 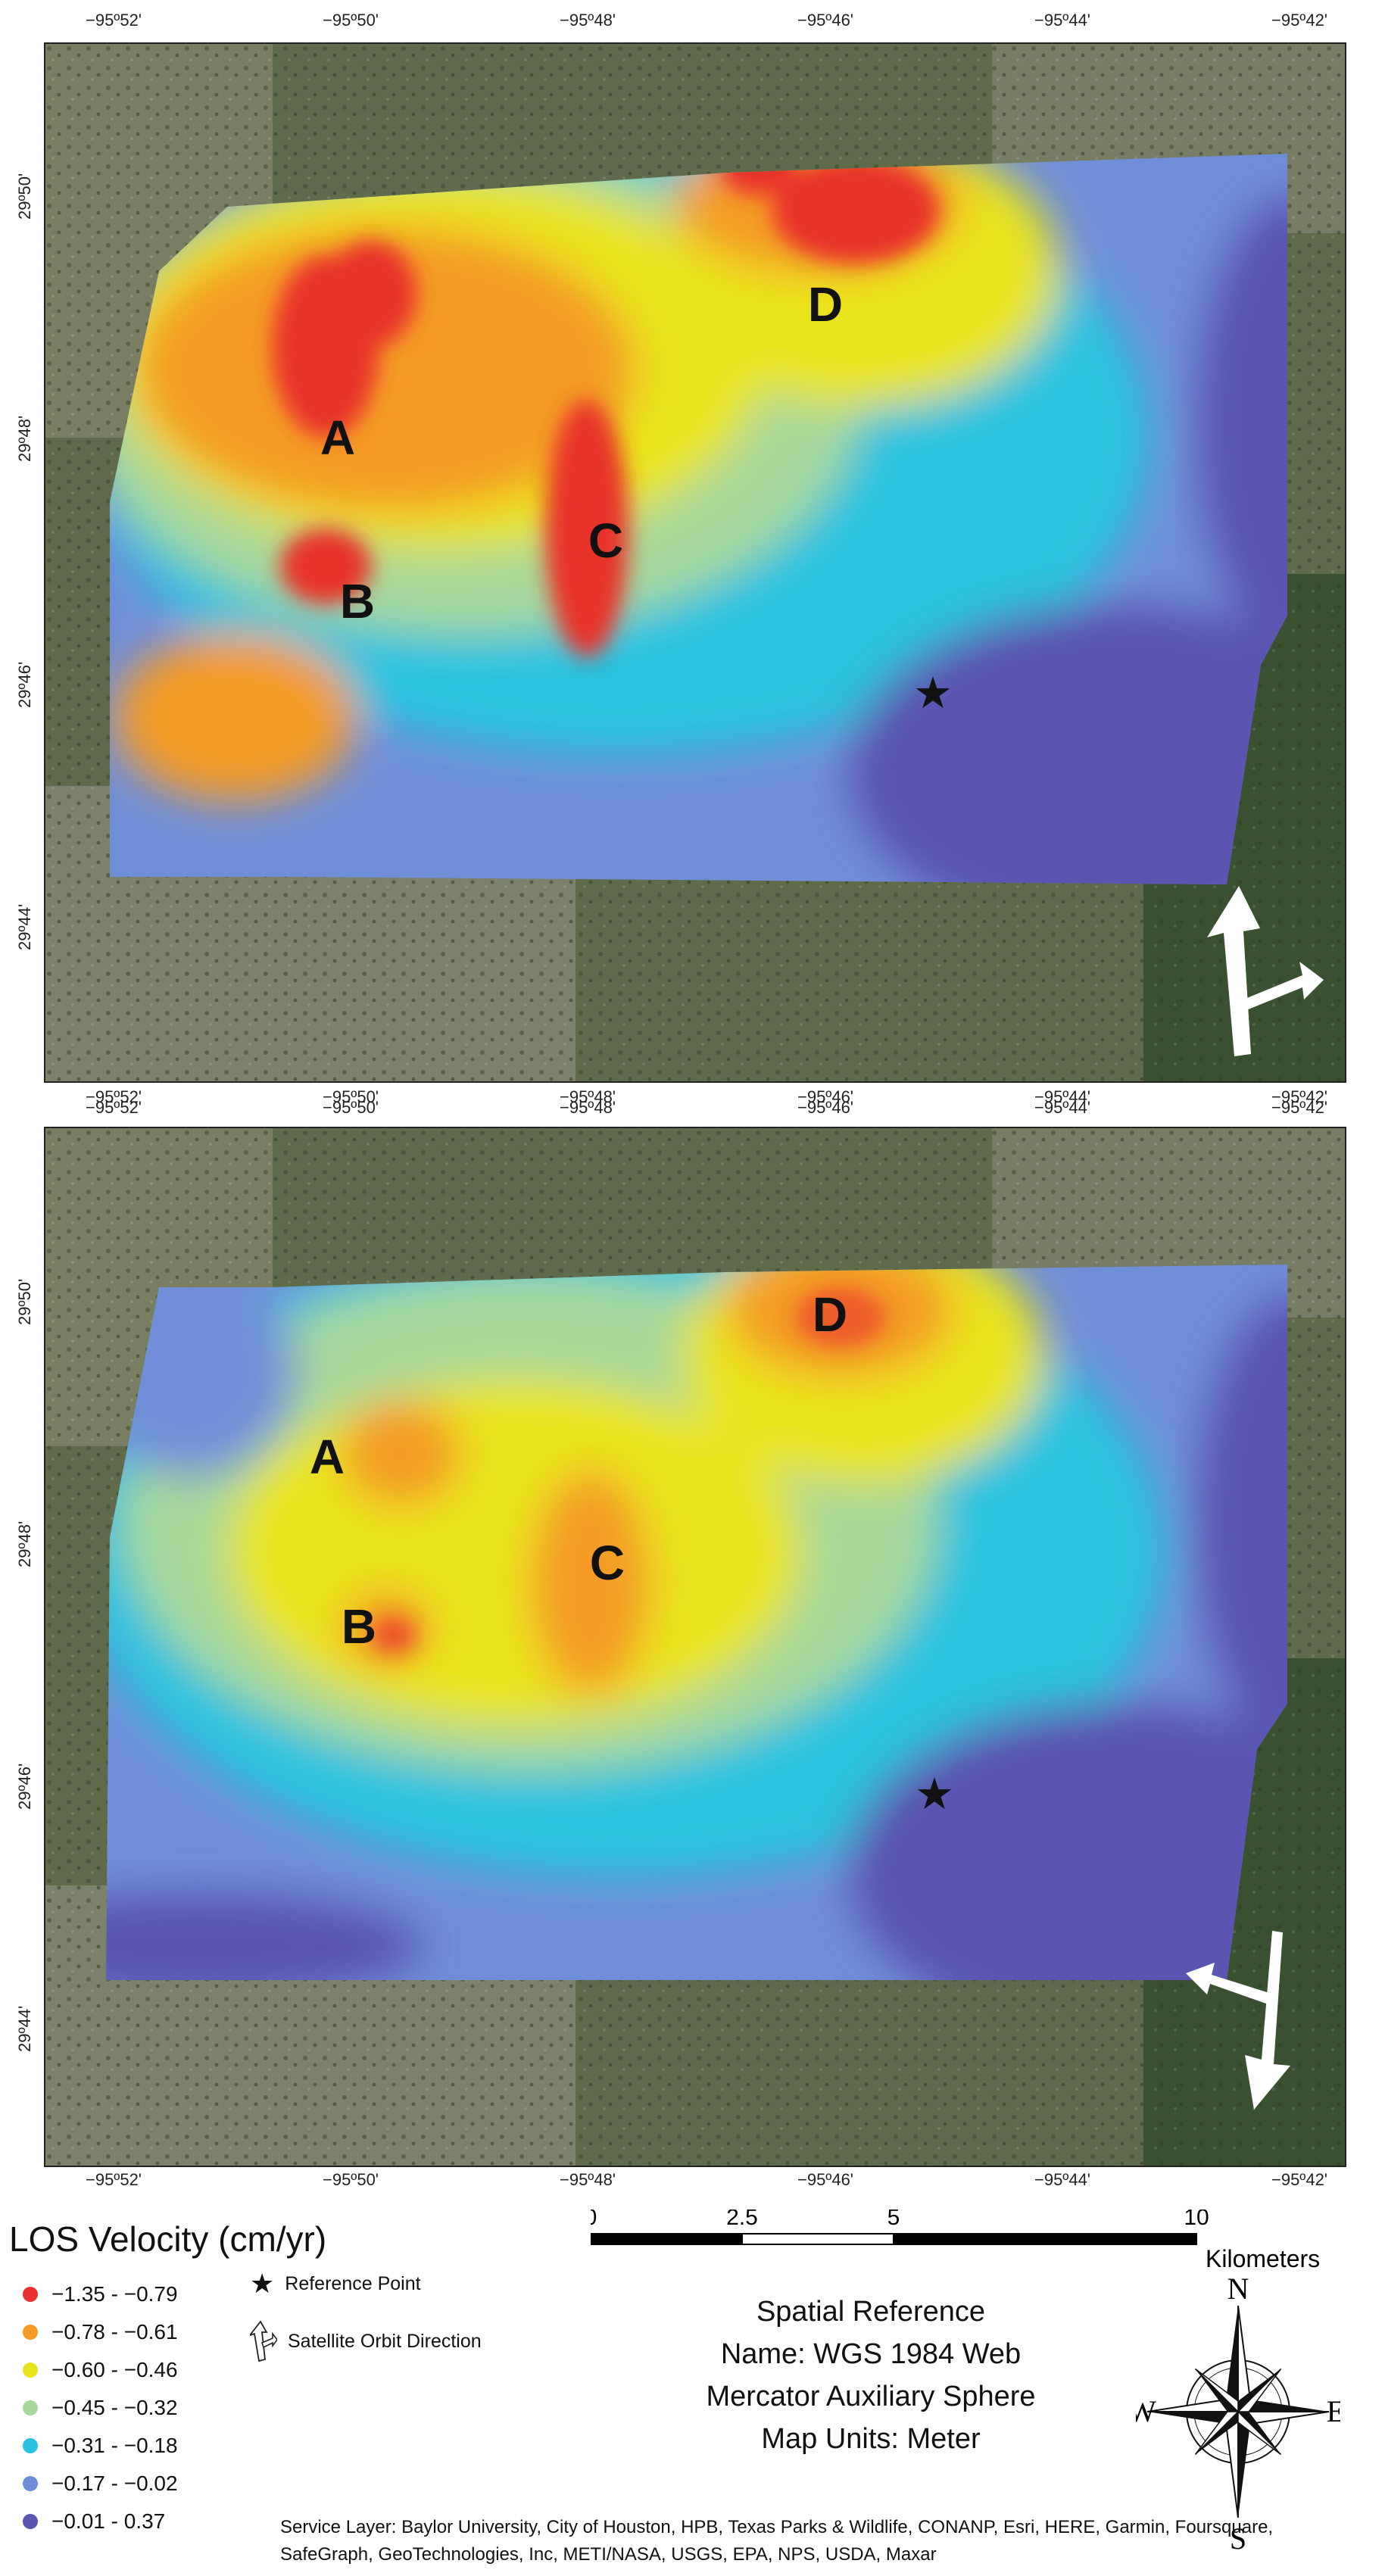 What do you see at coordinates (385, 2341) in the screenshot?
I see `legend-orbit-label: Satellite Orbit Direction` at bounding box center [385, 2341].